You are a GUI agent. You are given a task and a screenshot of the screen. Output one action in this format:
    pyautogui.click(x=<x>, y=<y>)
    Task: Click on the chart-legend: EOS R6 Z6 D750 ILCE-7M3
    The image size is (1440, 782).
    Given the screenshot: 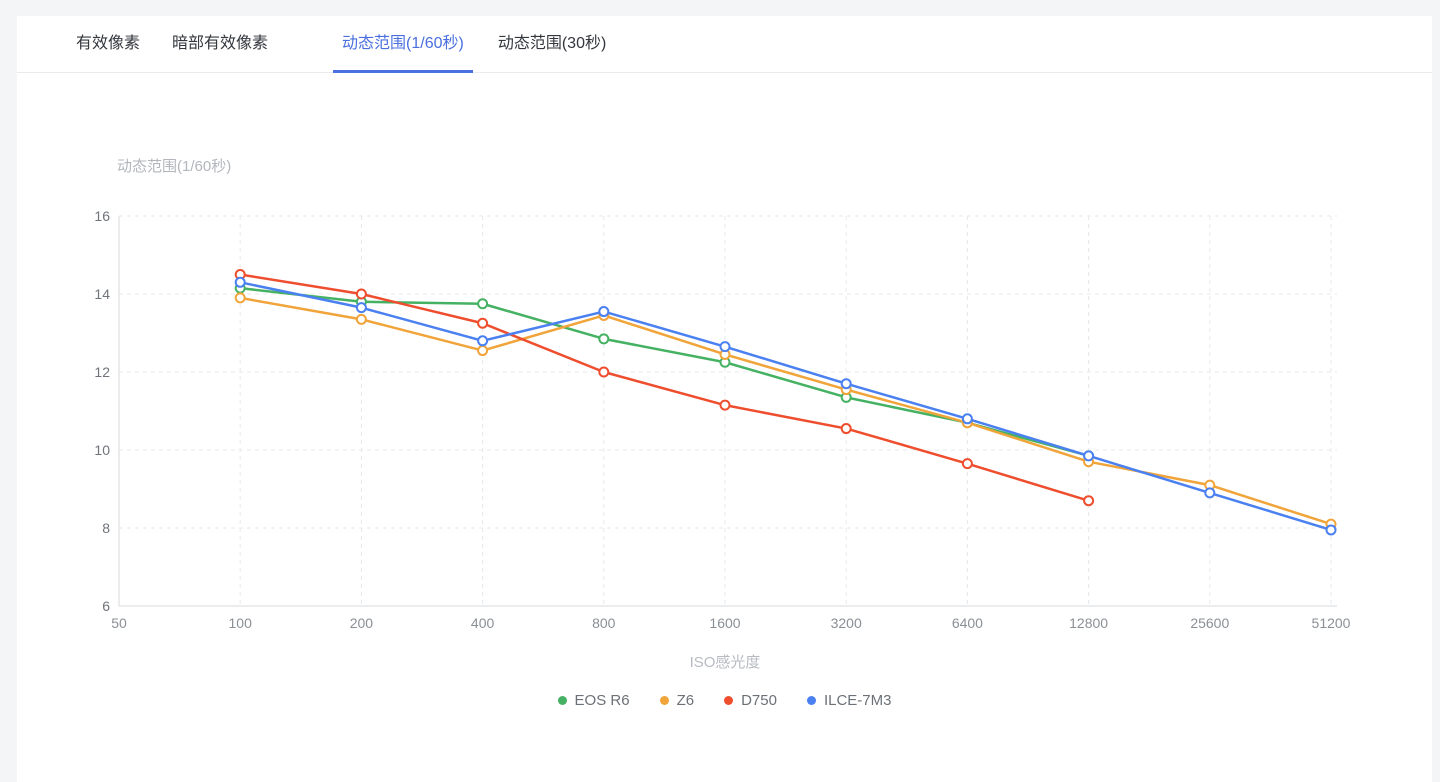 What is the action you would take?
    pyautogui.click(x=724, y=700)
    